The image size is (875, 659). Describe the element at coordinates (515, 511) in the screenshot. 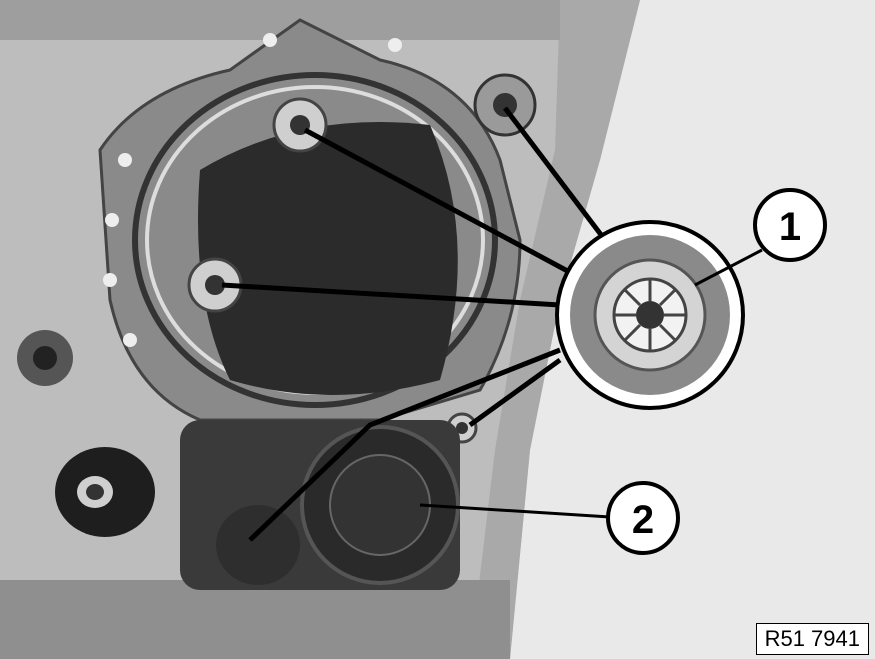

I see `callout-2-leader` at that location.